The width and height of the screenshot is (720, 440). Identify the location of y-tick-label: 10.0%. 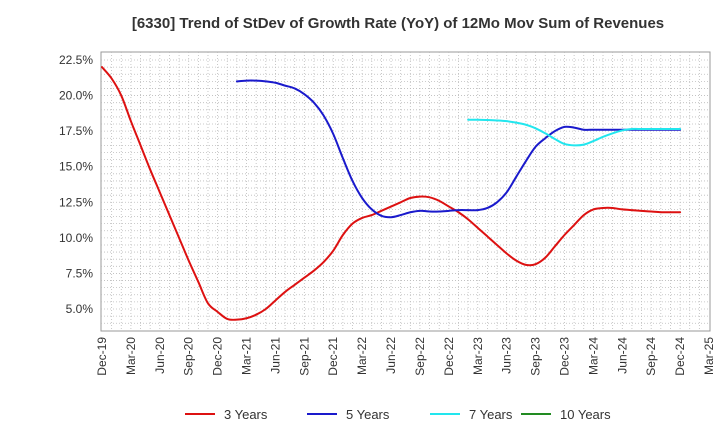
(76, 238).